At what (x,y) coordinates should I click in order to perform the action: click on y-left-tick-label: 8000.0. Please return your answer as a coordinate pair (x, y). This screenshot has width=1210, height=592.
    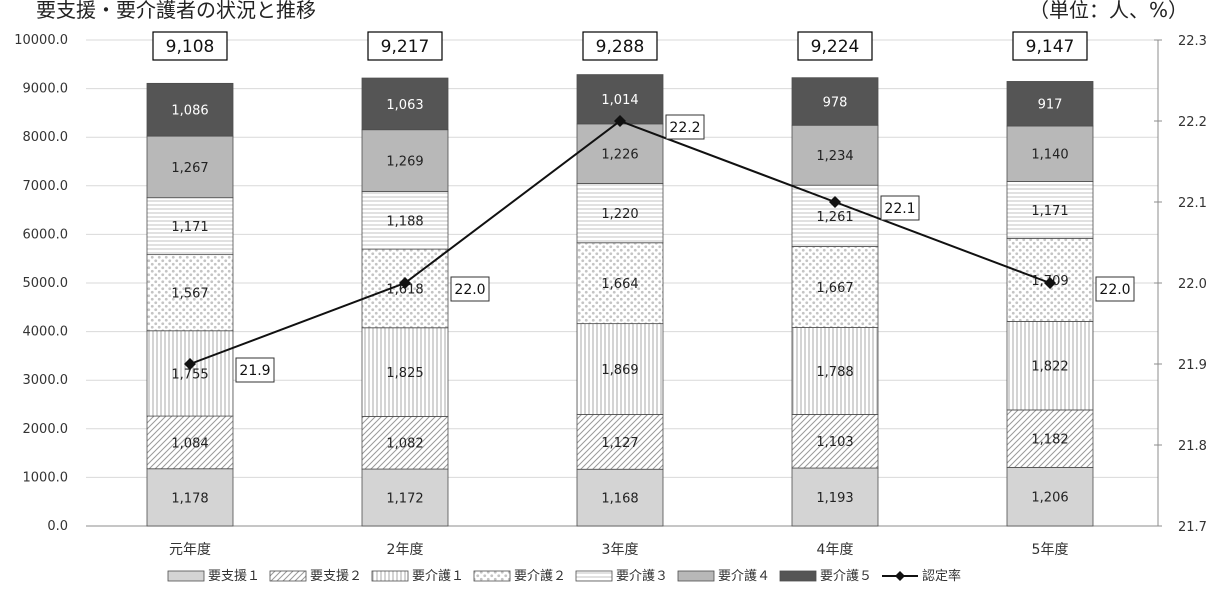
    Looking at the image, I should click on (46, 137).